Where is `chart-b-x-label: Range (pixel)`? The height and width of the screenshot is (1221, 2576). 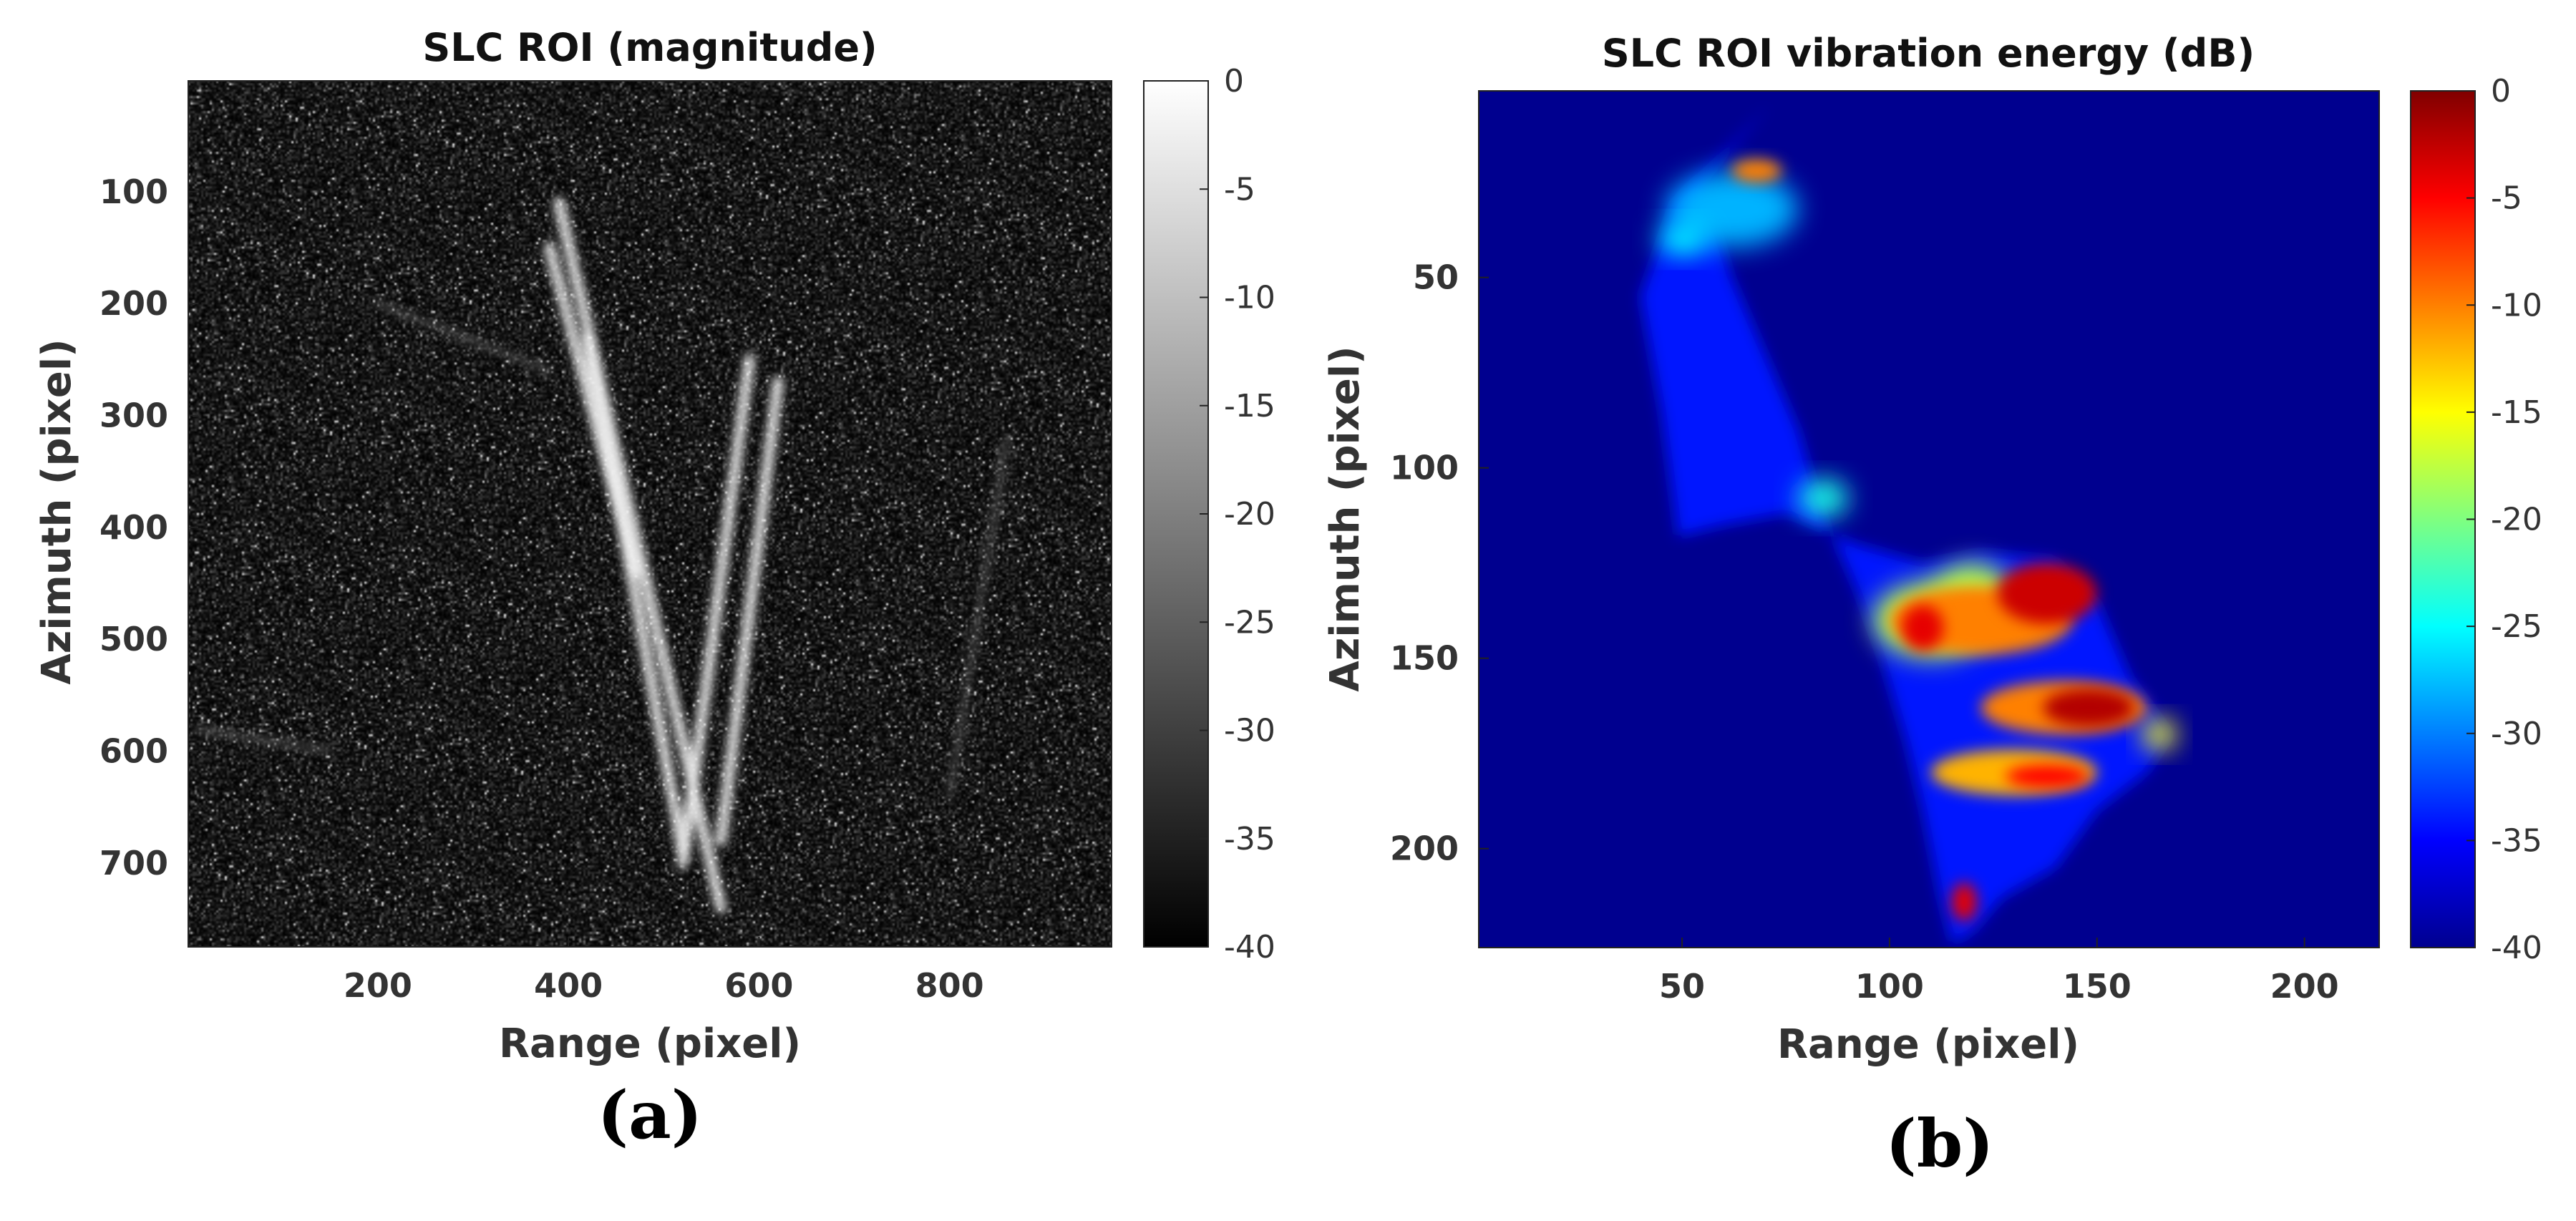 chart-b-x-label: Range (pixel) is located at coordinates (1928, 1044).